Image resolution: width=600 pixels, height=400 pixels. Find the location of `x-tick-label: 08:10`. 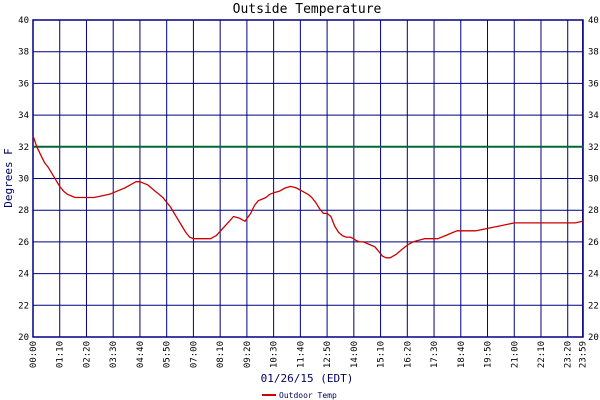

x-tick-label: 08:10 is located at coordinates (221, 354).